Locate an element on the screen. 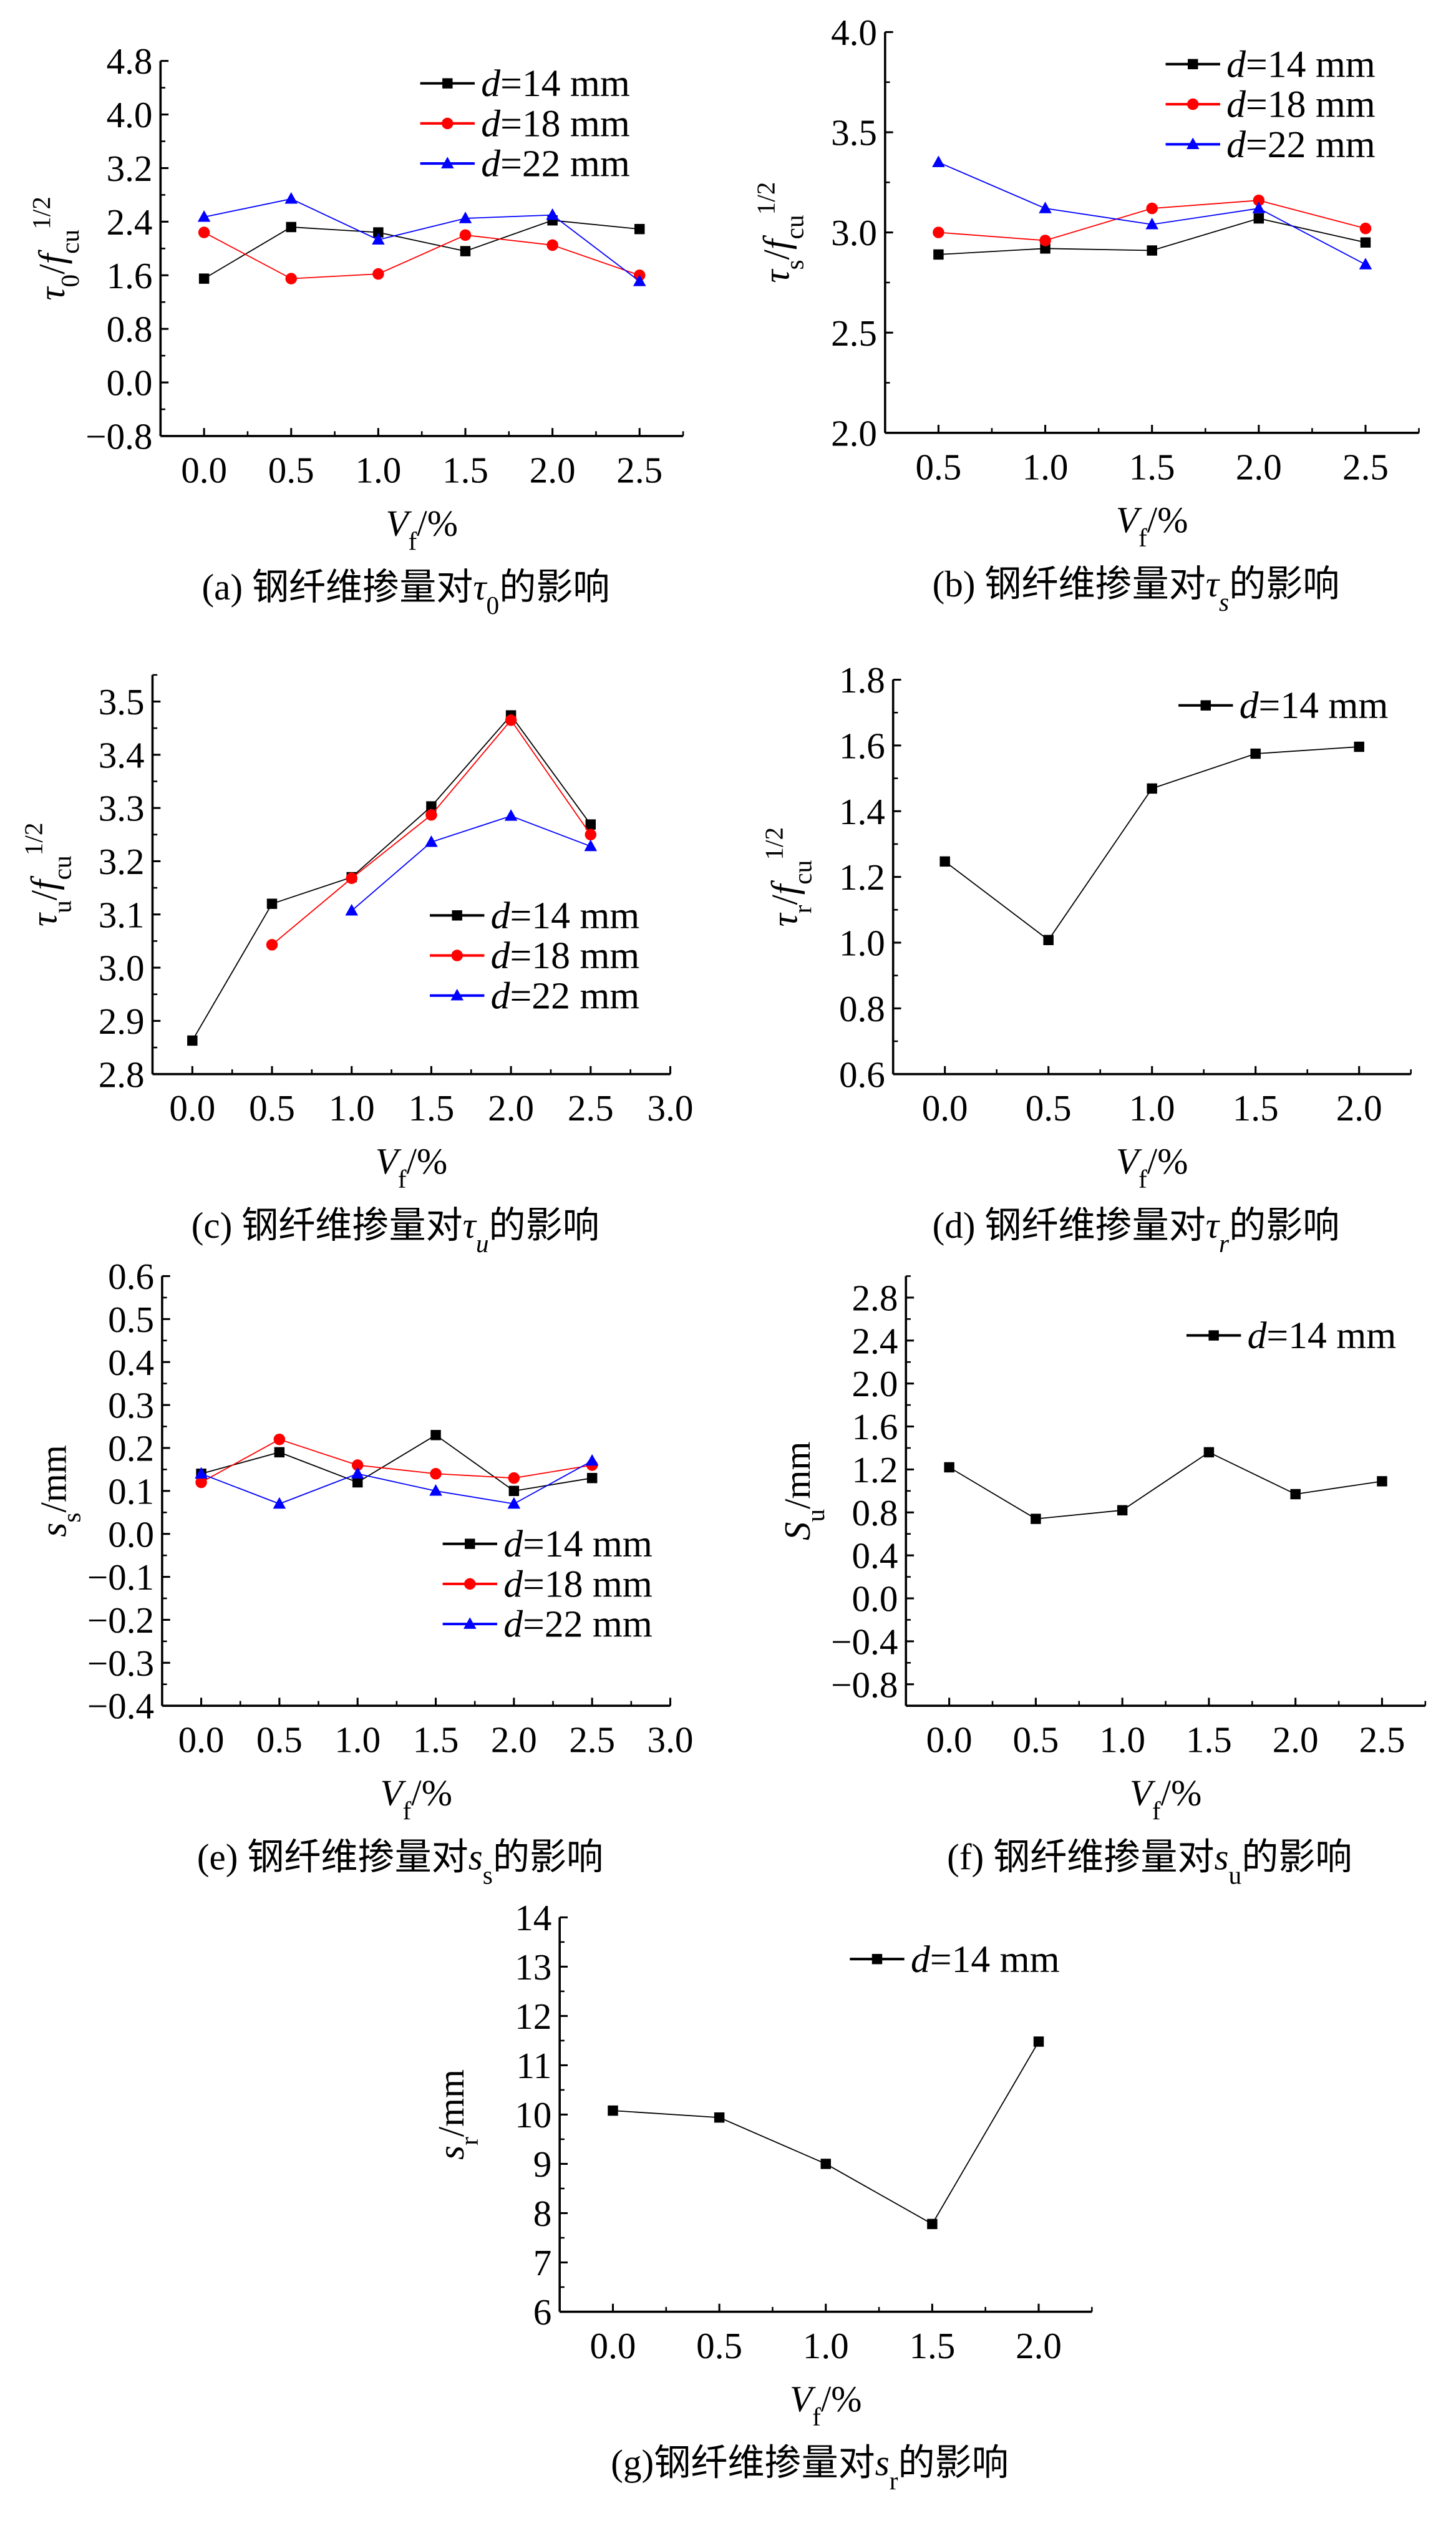  legend-label: d=18 mm is located at coordinates (566, 956).